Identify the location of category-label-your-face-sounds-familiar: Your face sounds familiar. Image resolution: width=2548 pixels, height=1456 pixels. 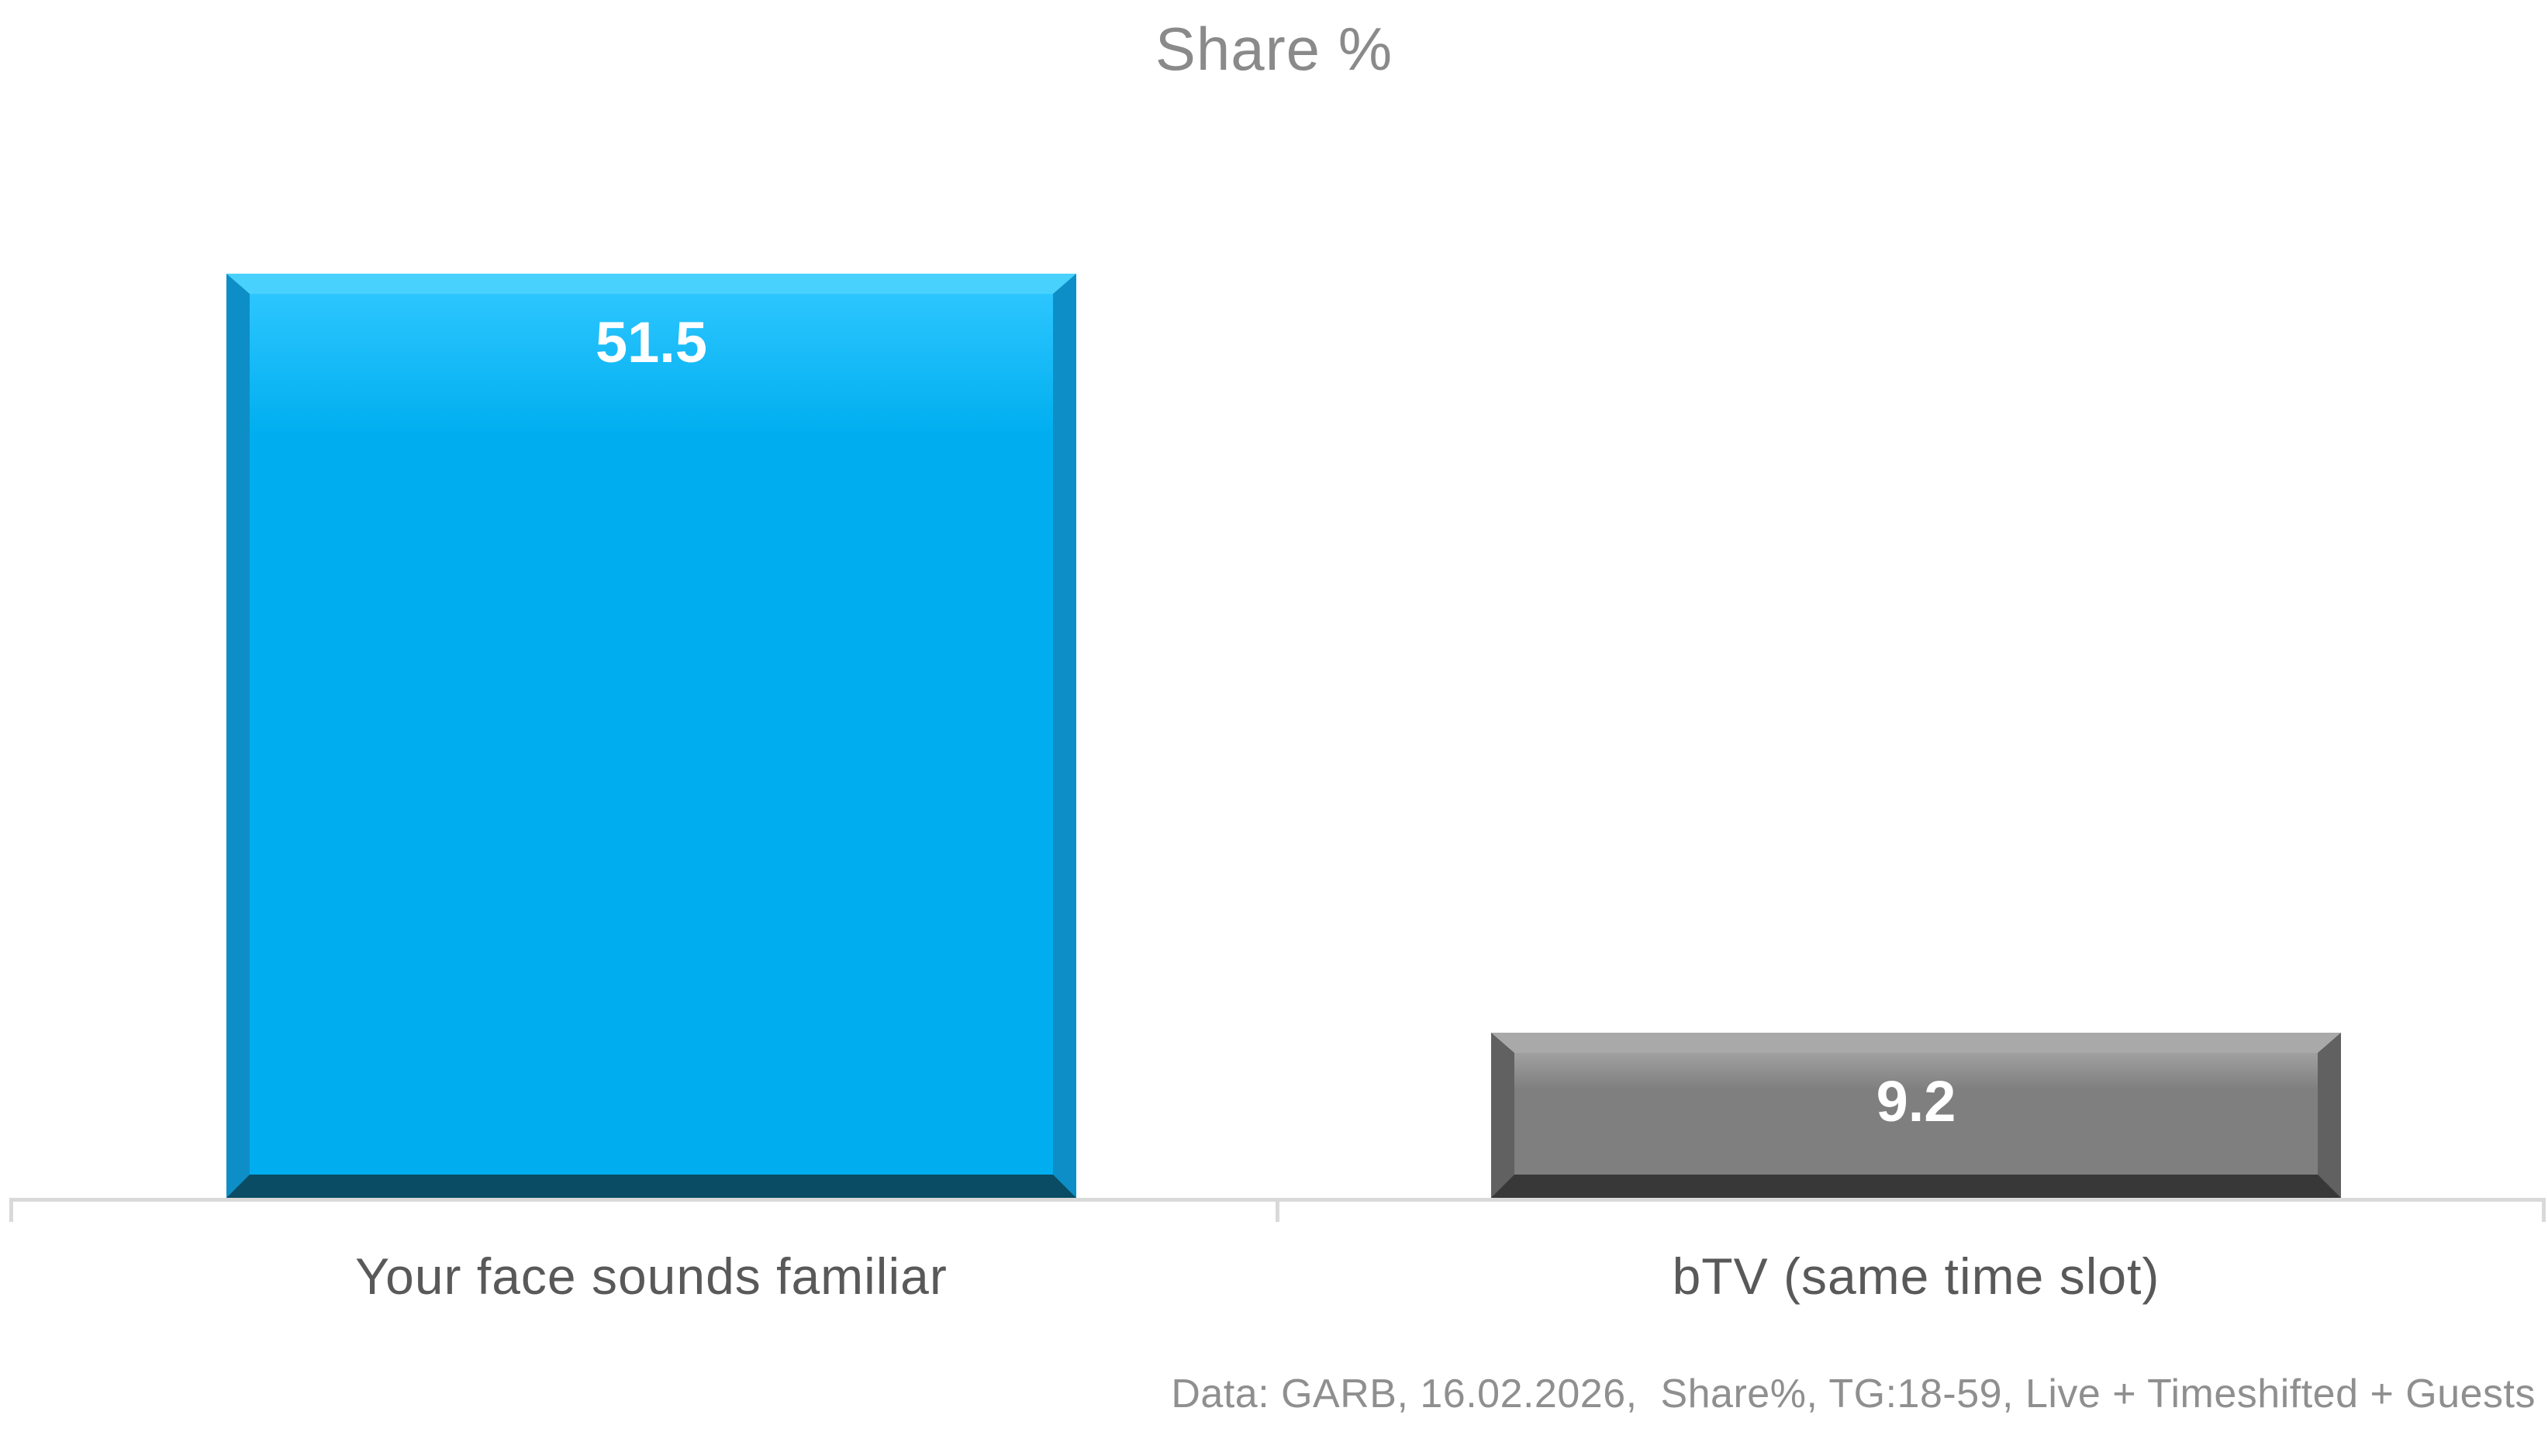
(651, 1276).